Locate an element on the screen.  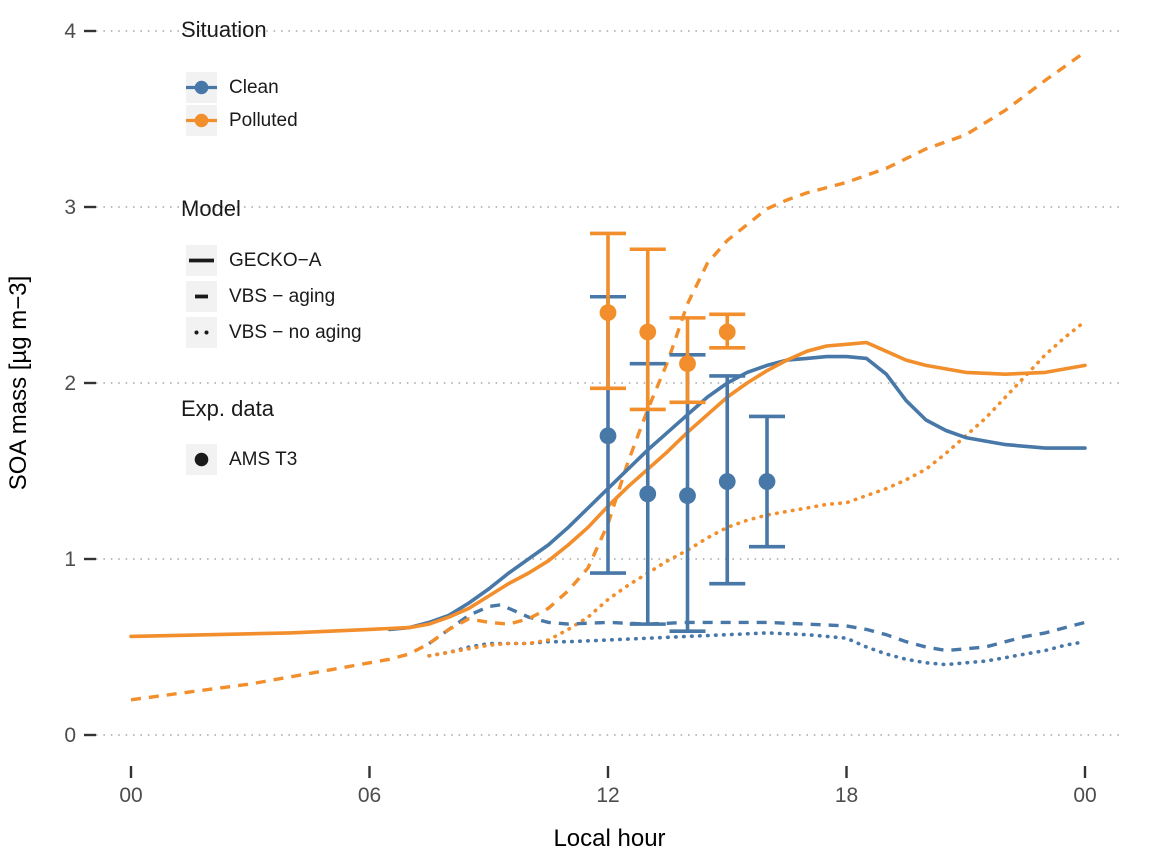
series-line-vbs-no-aging-clean is located at coordinates (757, 649).